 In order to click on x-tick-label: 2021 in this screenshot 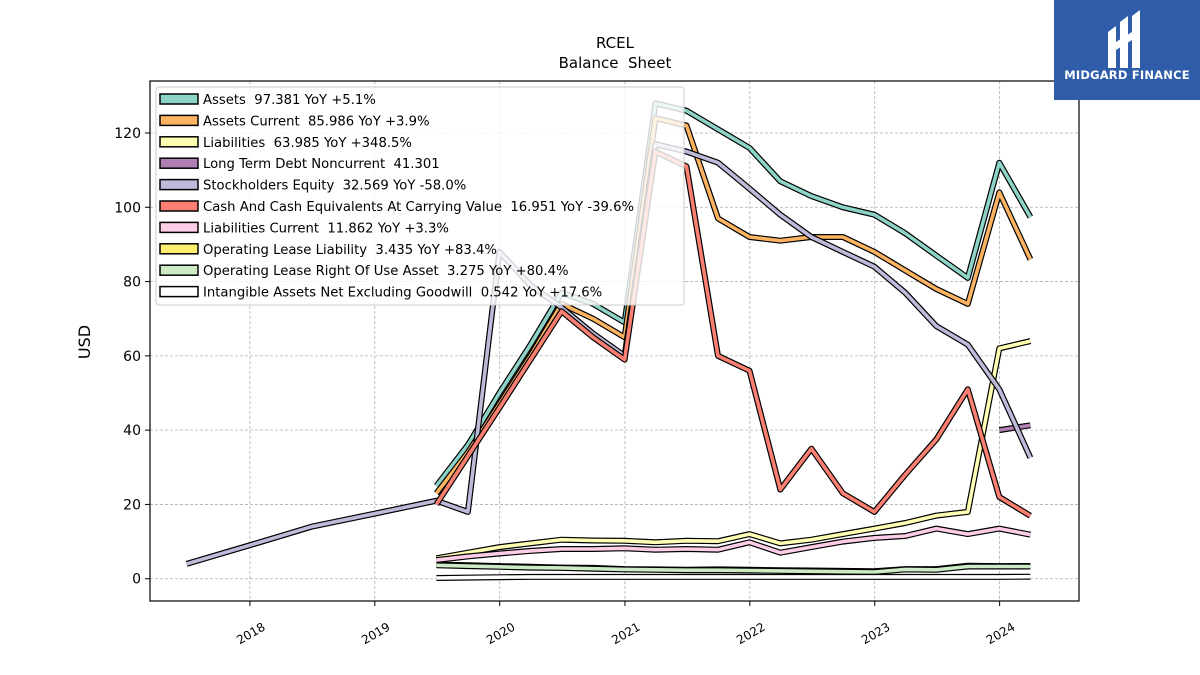, I will do `click(625, 633)`.